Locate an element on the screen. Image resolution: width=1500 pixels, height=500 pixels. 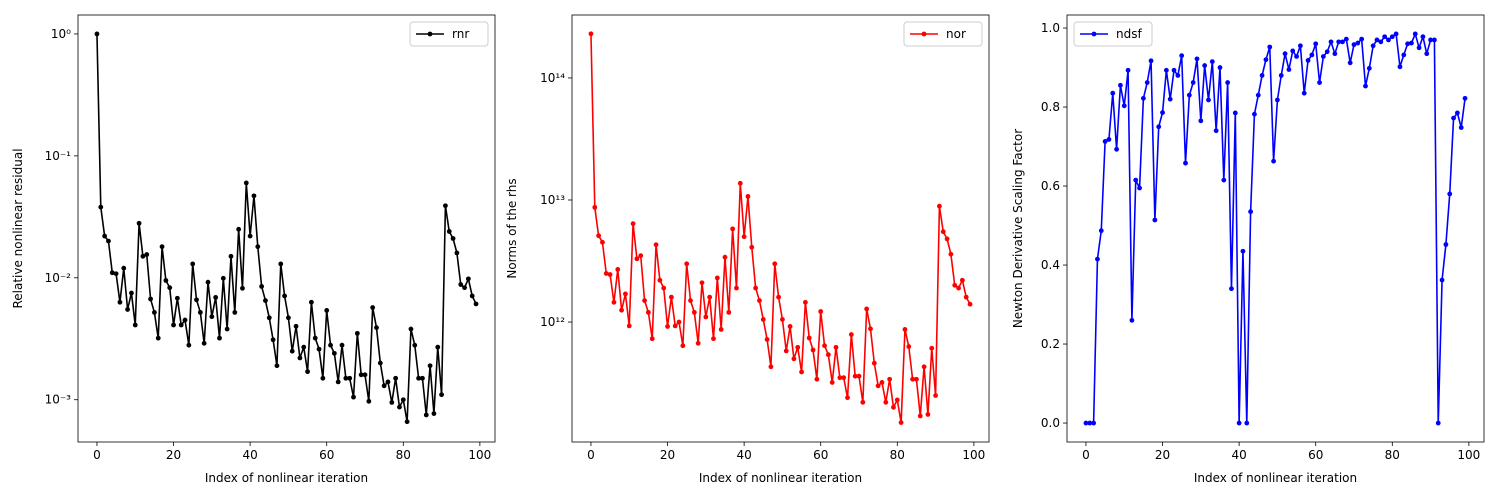
y-axis-label: Norms of the rhs is located at coordinates (512, 228).